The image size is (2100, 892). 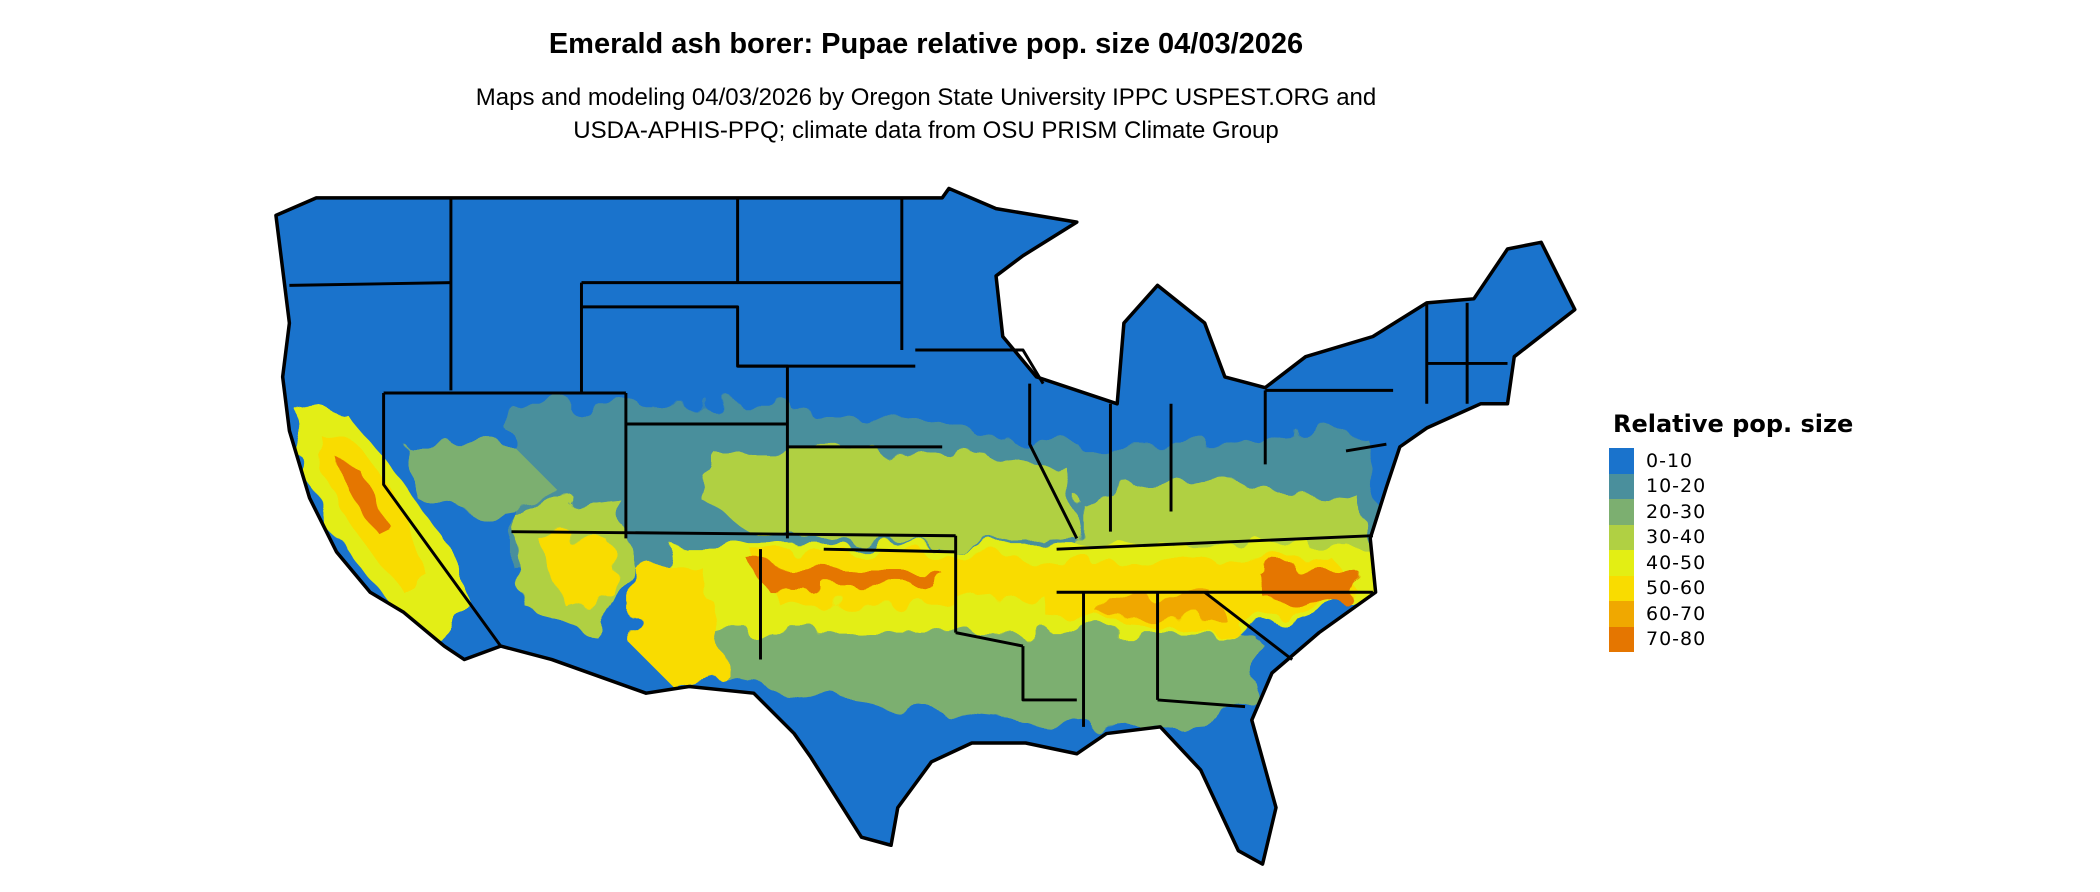 What do you see at coordinates (1676, 562) in the screenshot?
I see `legend-label: 40-50` at bounding box center [1676, 562].